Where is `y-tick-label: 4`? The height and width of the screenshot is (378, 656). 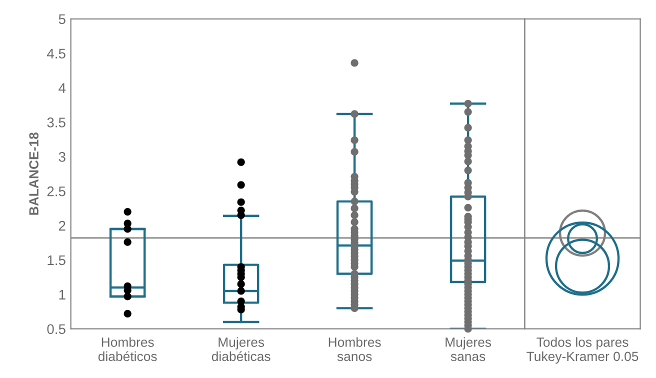 y-tick-label: 4 is located at coordinates (62, 88).